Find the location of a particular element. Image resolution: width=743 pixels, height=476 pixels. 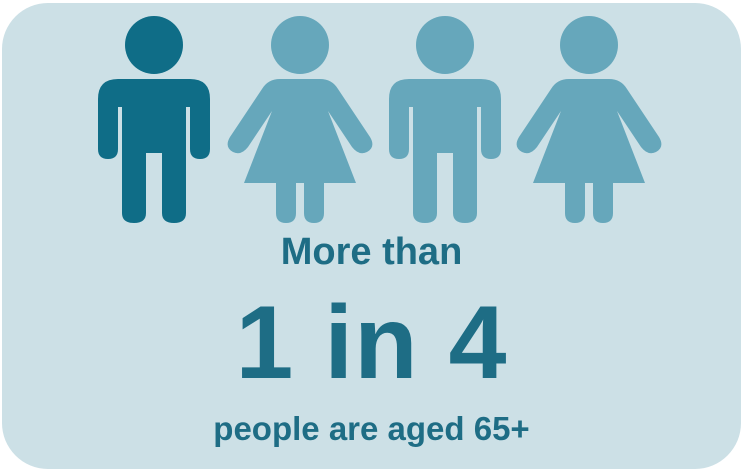

lead-text: More than is located at coordinates (371, 252).